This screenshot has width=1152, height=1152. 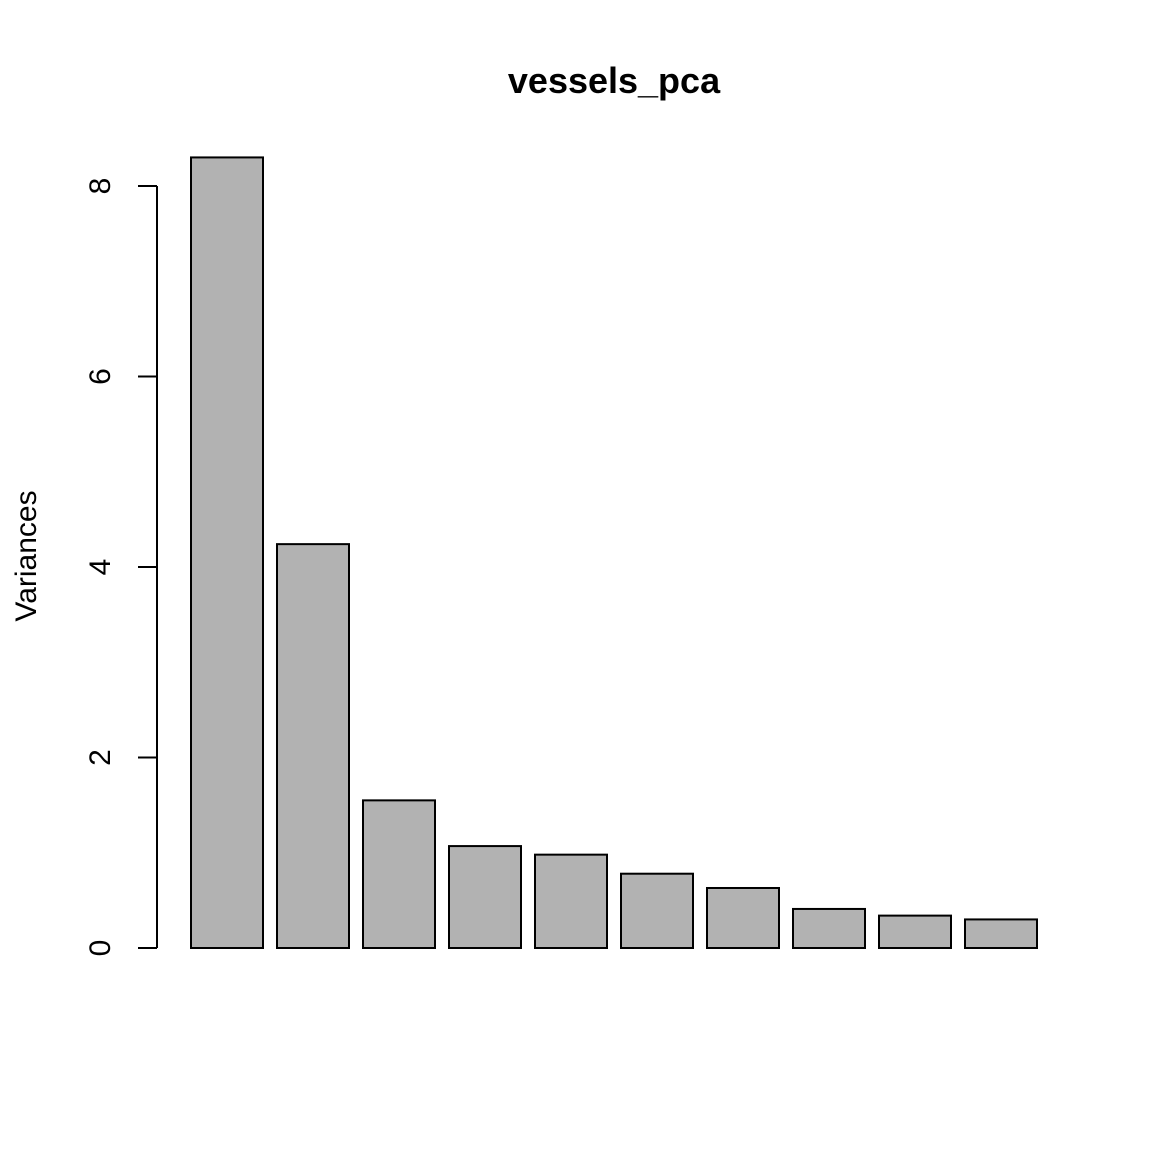 I want to click on y-axis-label: Variances, so click(x=26, y=555).